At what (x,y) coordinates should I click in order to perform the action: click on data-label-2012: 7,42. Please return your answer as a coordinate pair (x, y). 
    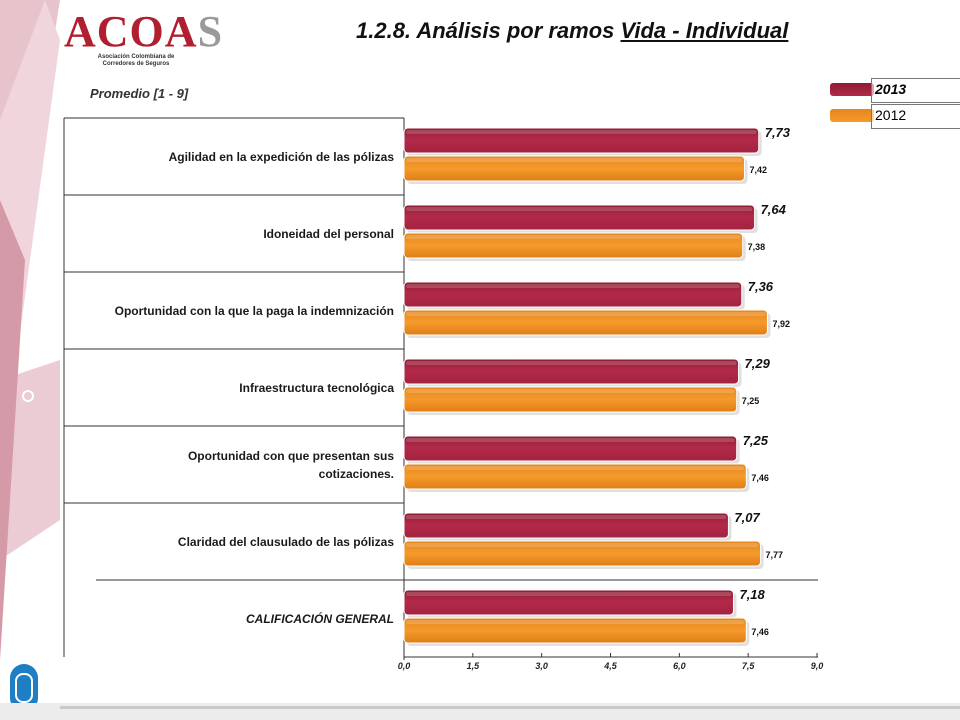
    Looking at the image, I should click on (758, 170).